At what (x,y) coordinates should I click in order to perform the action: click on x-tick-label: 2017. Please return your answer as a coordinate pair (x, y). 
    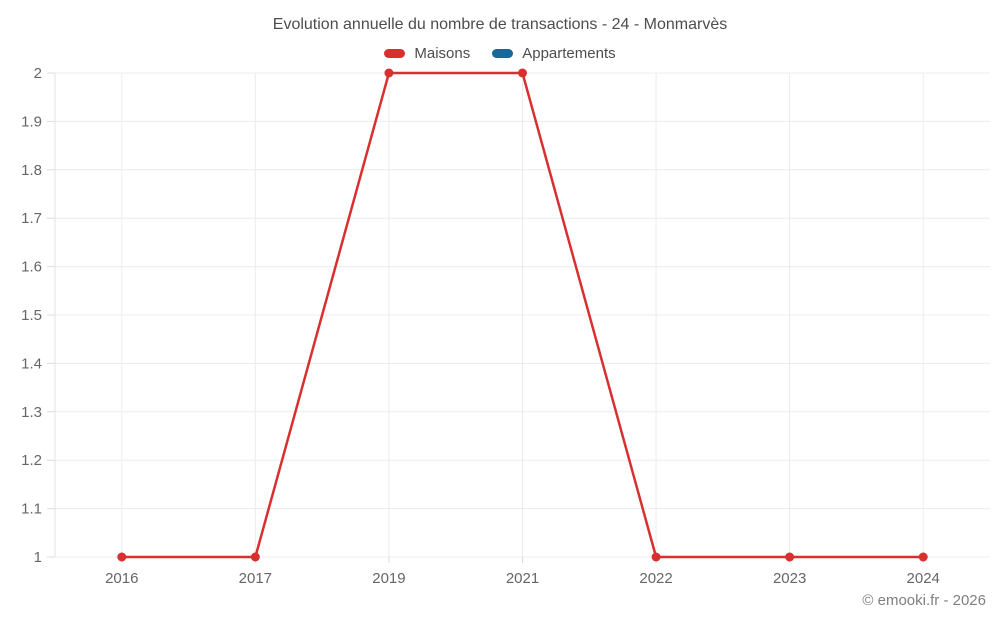
    Looking at the image, I should click on (255, 578).